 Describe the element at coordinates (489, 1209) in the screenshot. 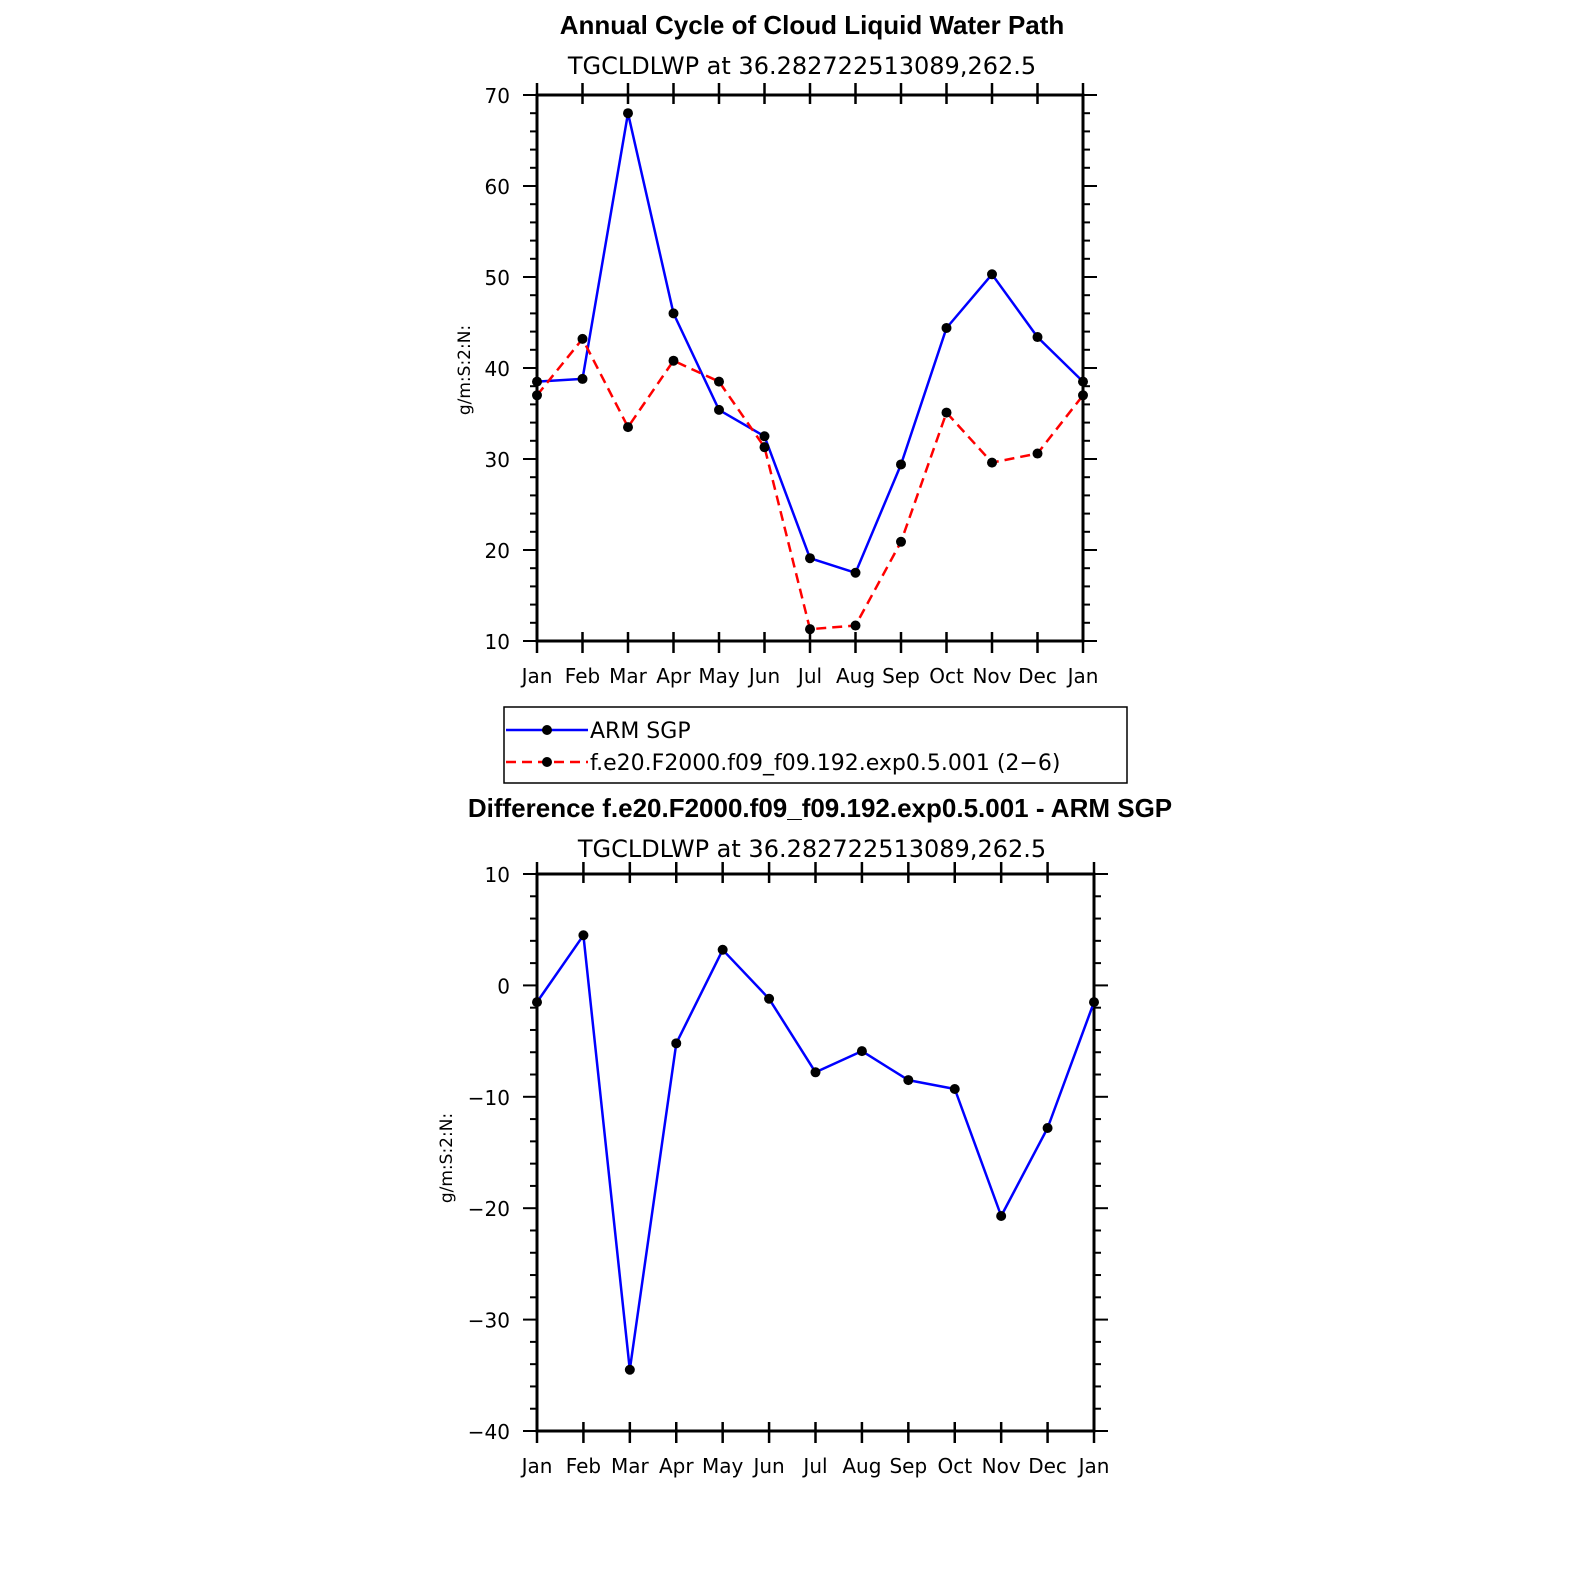

I see `bottom-ytick-label: −20` at that location.